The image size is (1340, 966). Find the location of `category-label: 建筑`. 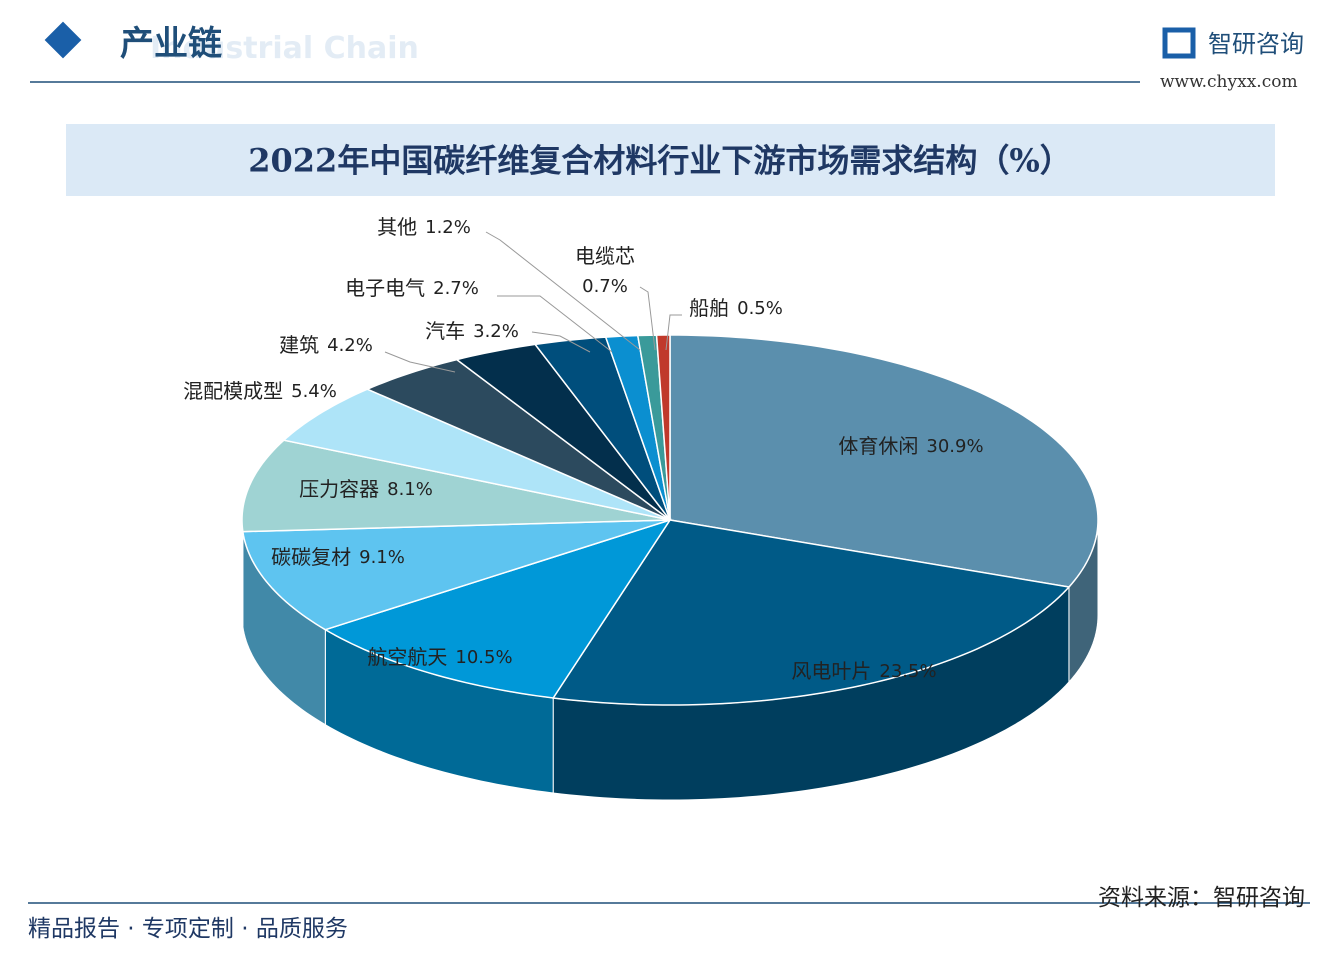

category-label: 建筑 is located at coordinates (299, 345).